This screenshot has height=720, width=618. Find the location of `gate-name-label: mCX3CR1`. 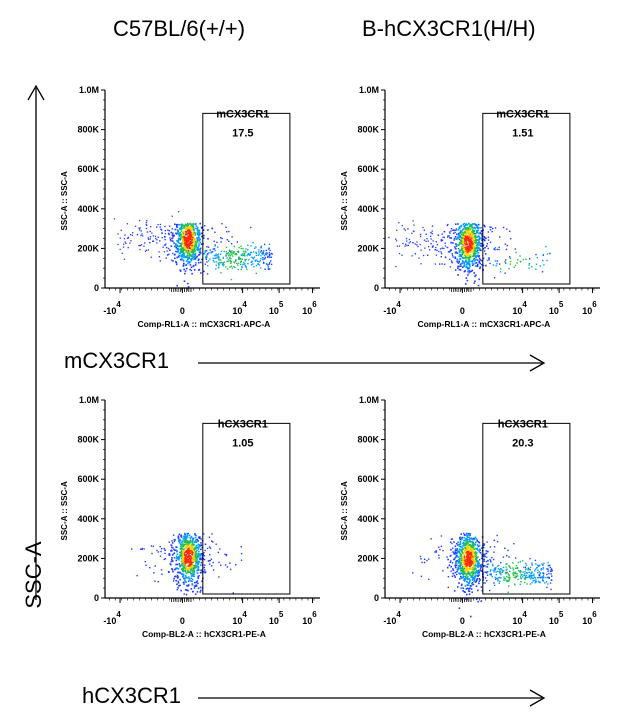

gate-name-label: mCX3CR1 is located at coordinates (522, 114).